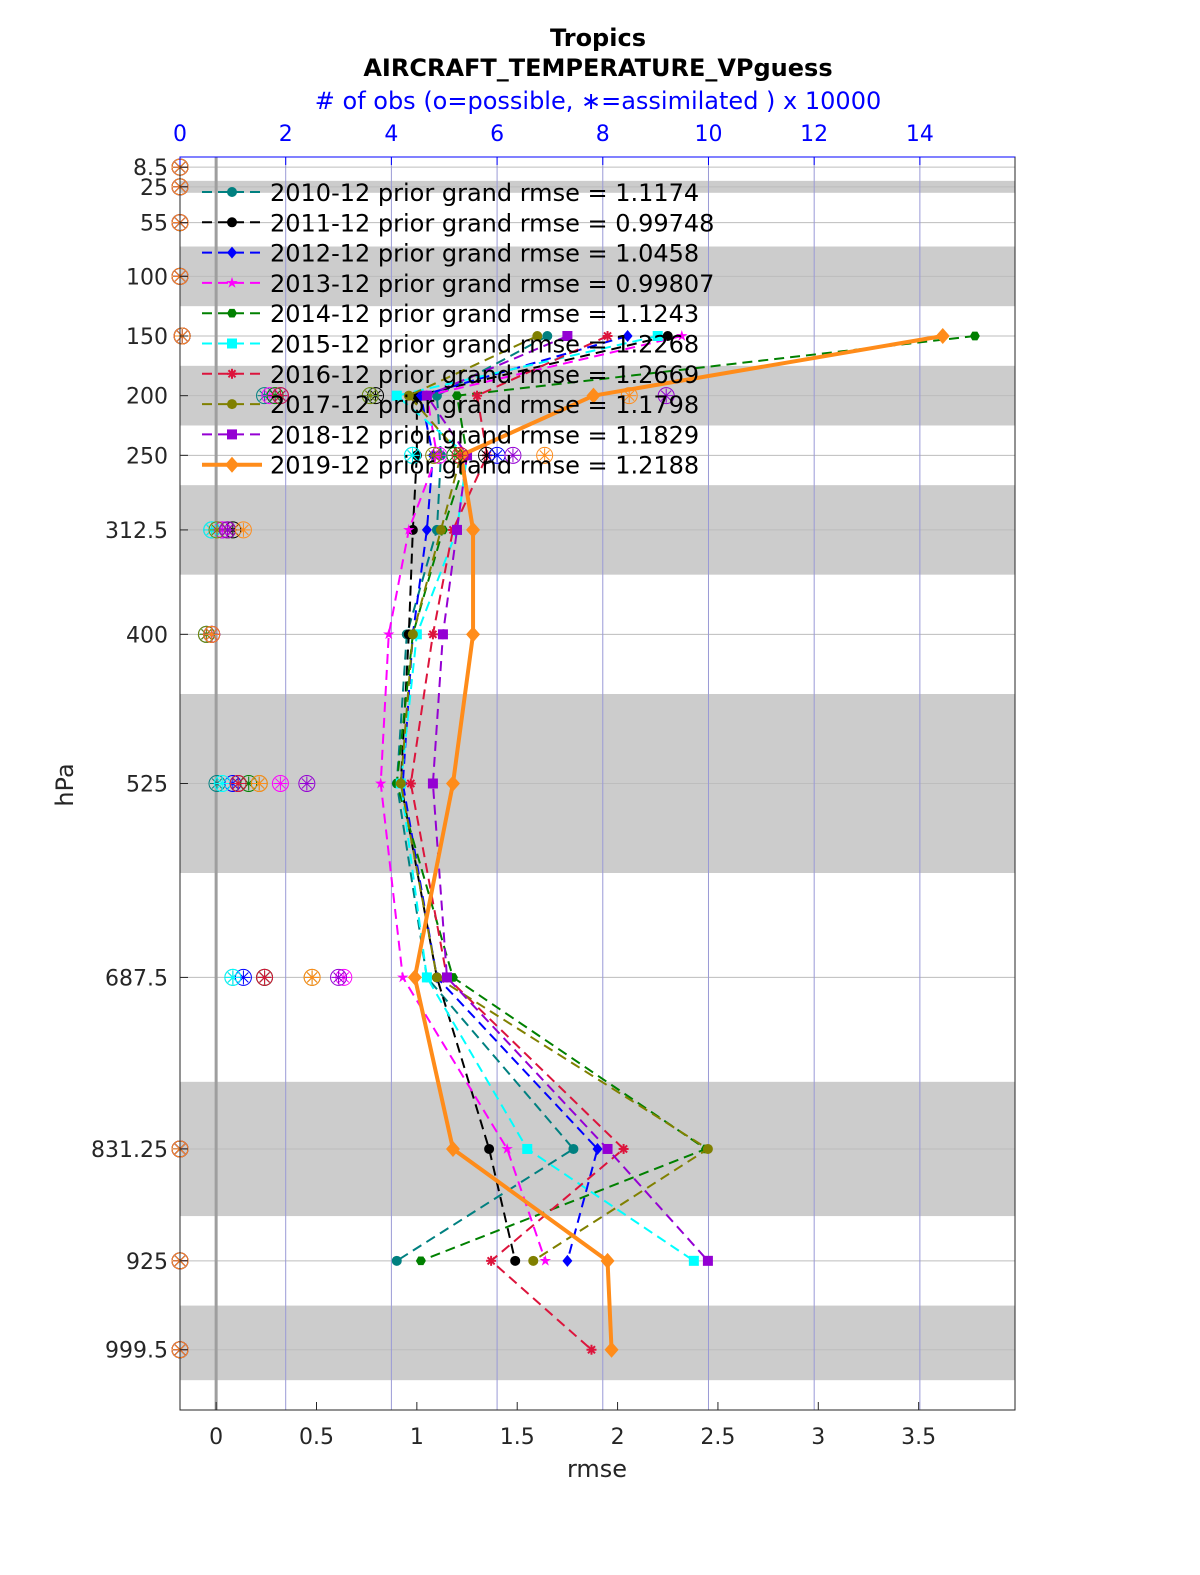 Image resolution: width=1200 pixels, height=1575 pixels. I want to click on point-2019-12-312.5, so click(473, 529).